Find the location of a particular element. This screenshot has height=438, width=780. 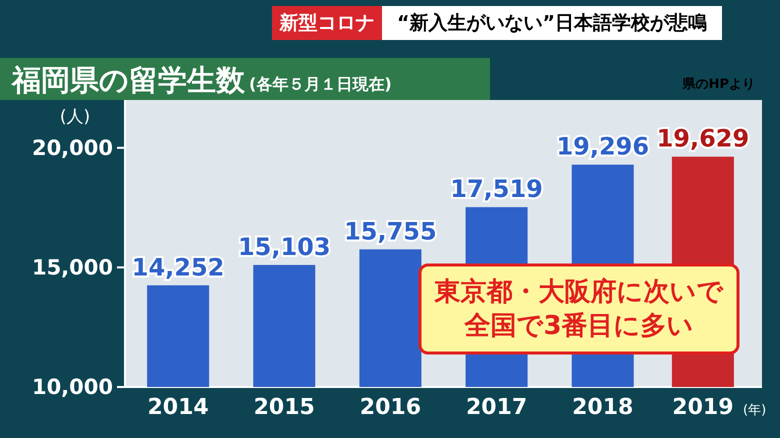

x-tick-label: 2017 is located at coordinates (497, 407).